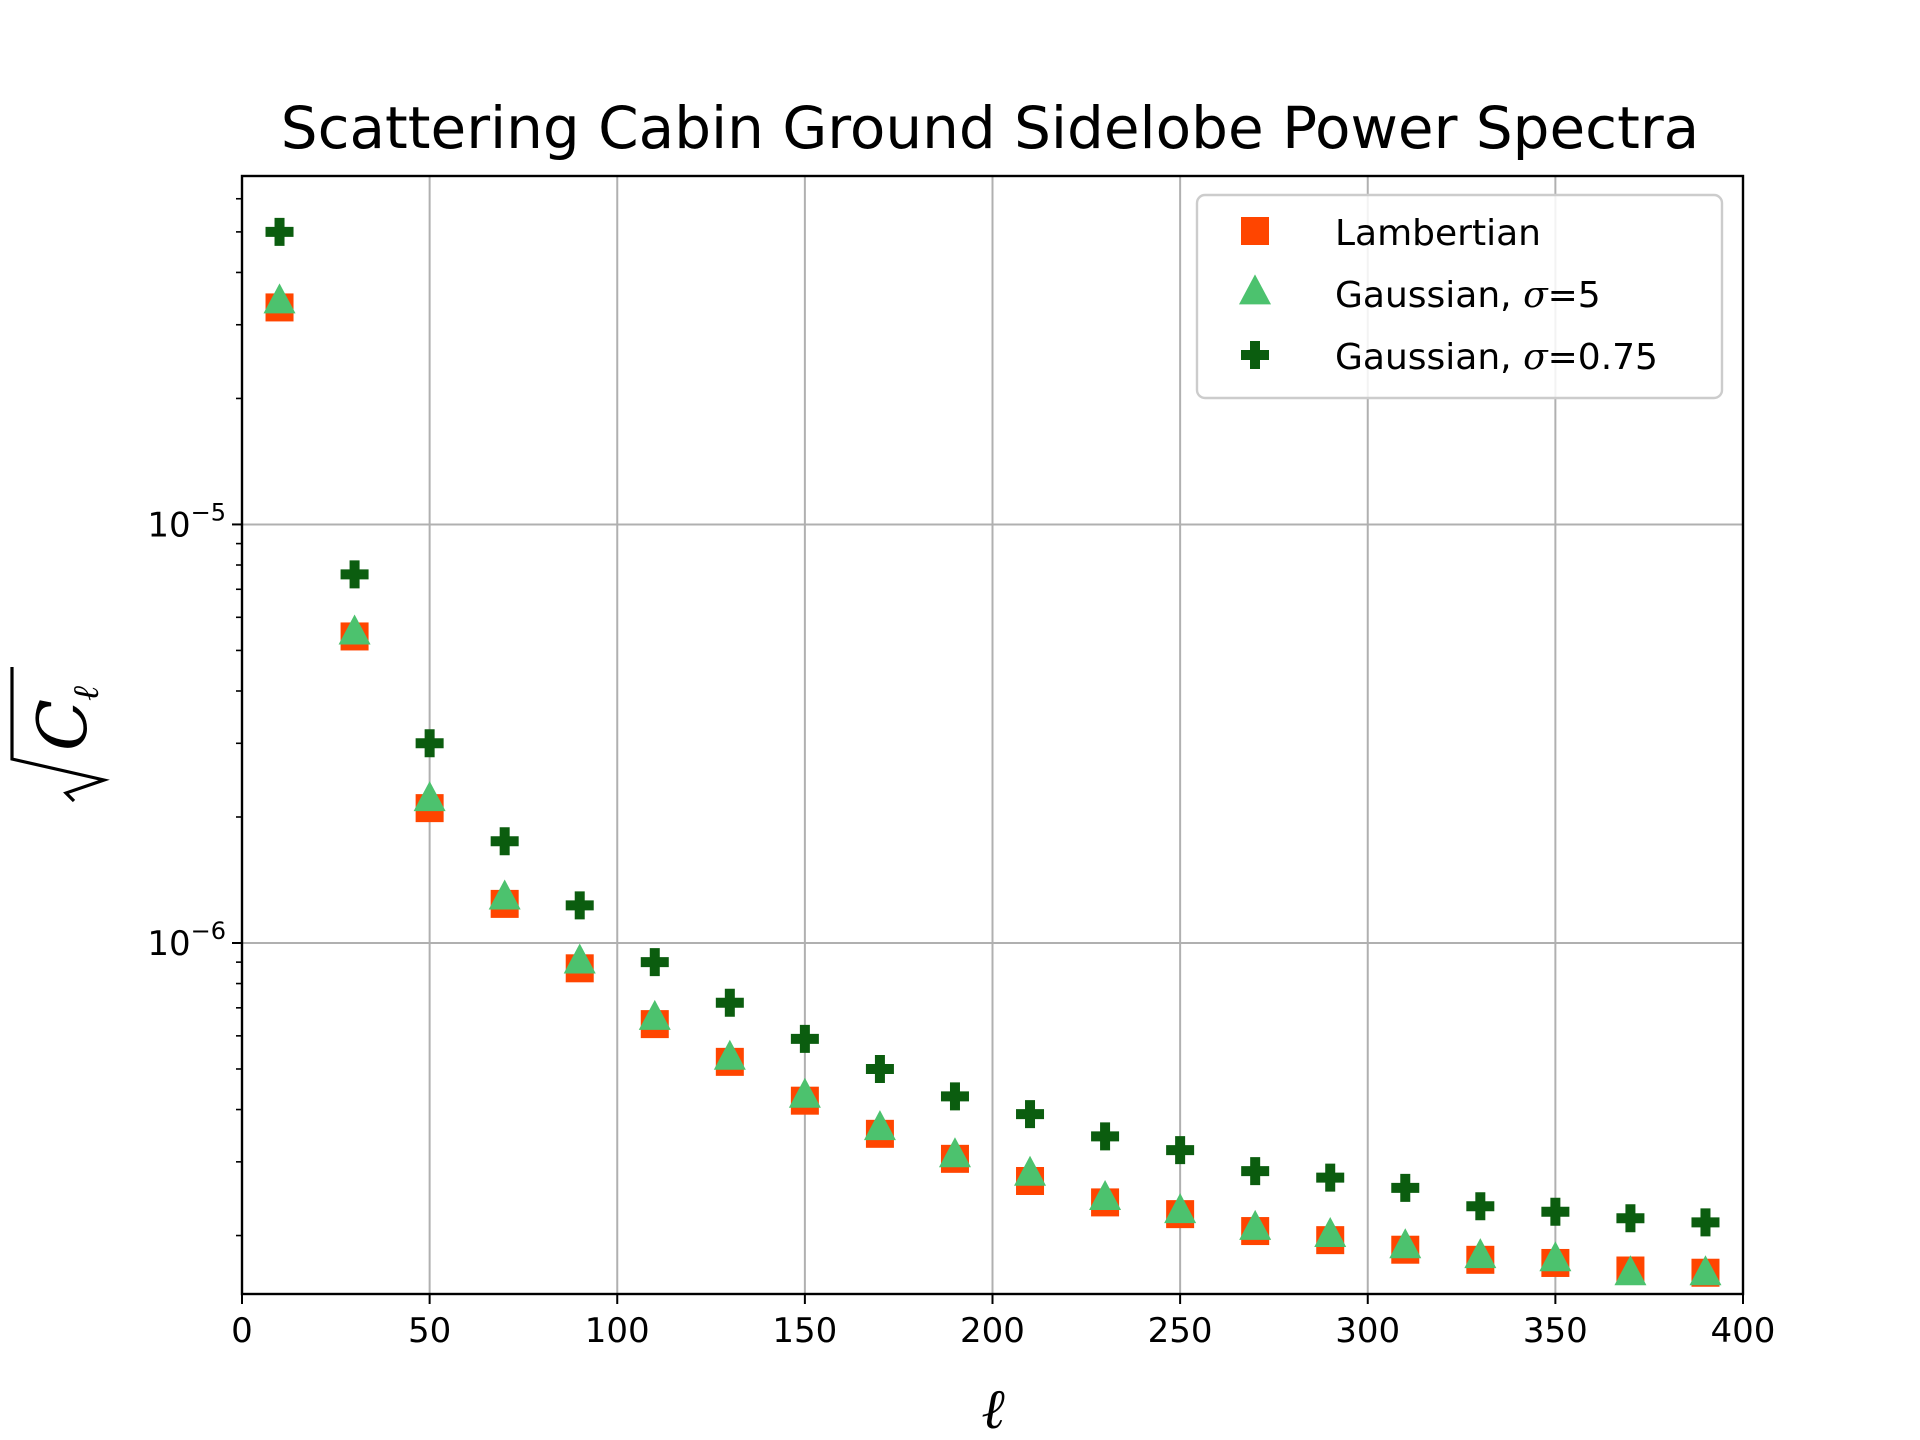 This screenshot has height=1440, width=1920. What do you see at coordinates (186, 940) in the screenshot?
I see `y-tick-label: 10⁻⁶` at bounding box center [186, 940].